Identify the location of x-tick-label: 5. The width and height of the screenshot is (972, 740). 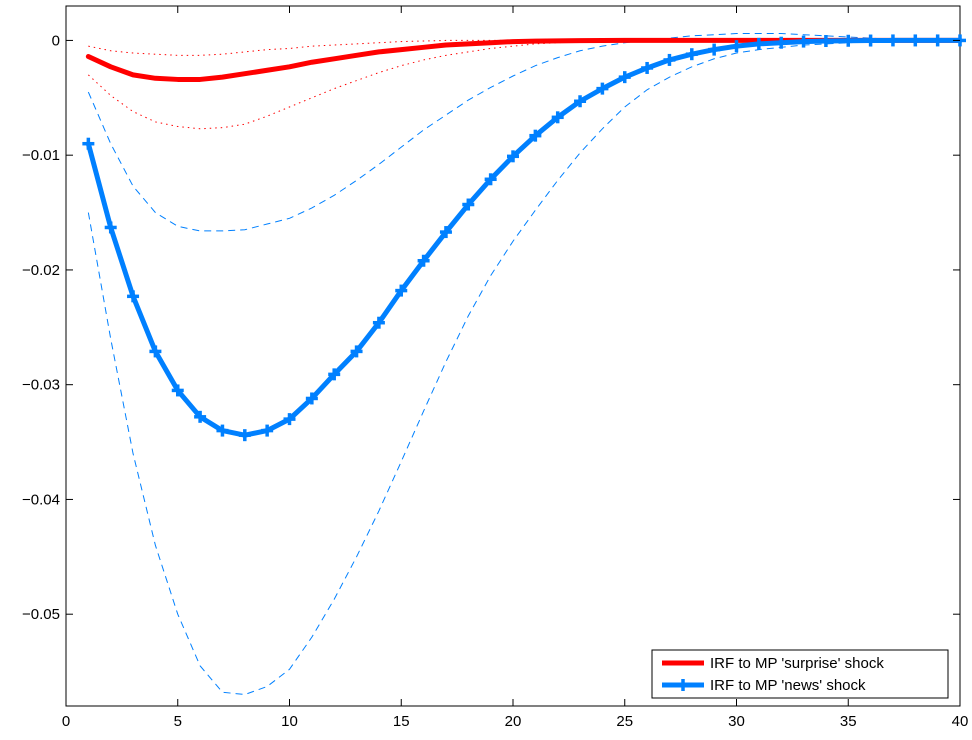
(178, 721).